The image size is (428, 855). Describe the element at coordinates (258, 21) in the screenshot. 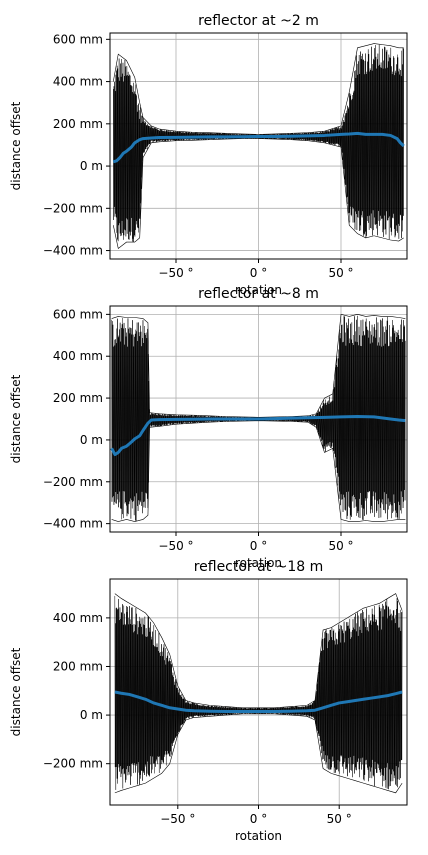

I see `chart-title: reflector at ~2 m` at that location.